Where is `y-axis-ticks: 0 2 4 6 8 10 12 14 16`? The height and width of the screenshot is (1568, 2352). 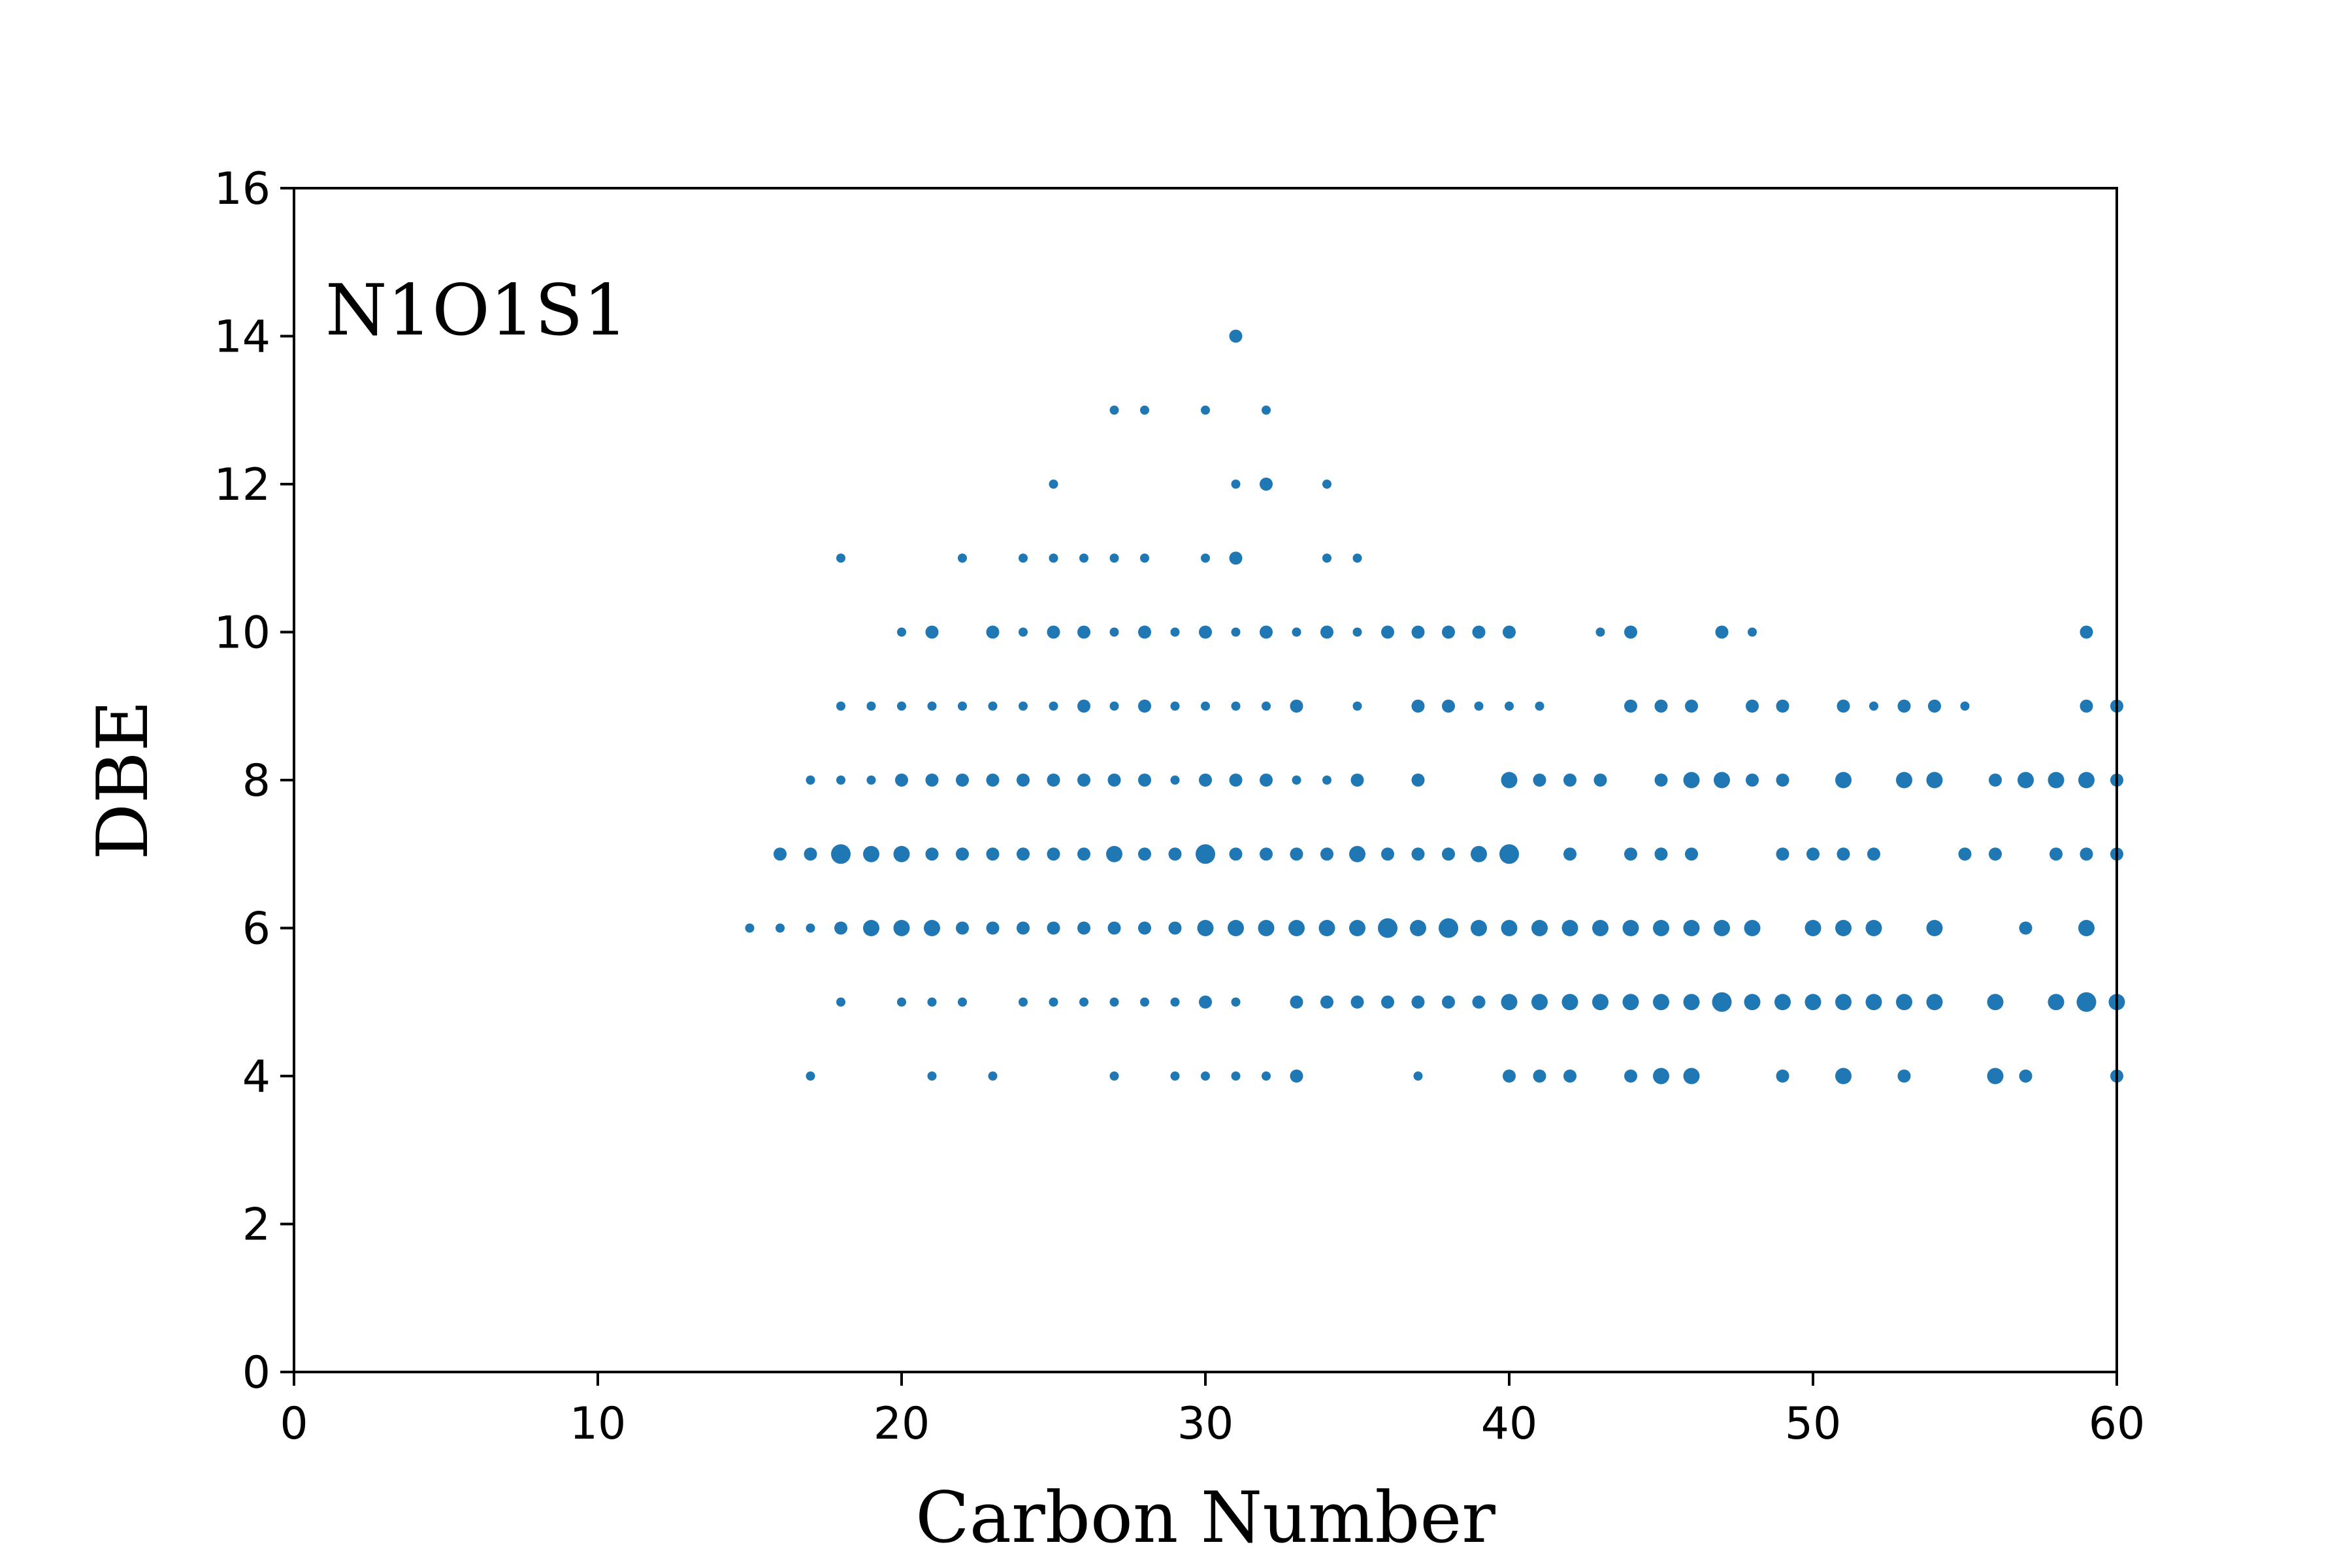
y-axis-ticks: 0 2 4 6 8 10 12 14 16 is located at coordinates (254, 781).